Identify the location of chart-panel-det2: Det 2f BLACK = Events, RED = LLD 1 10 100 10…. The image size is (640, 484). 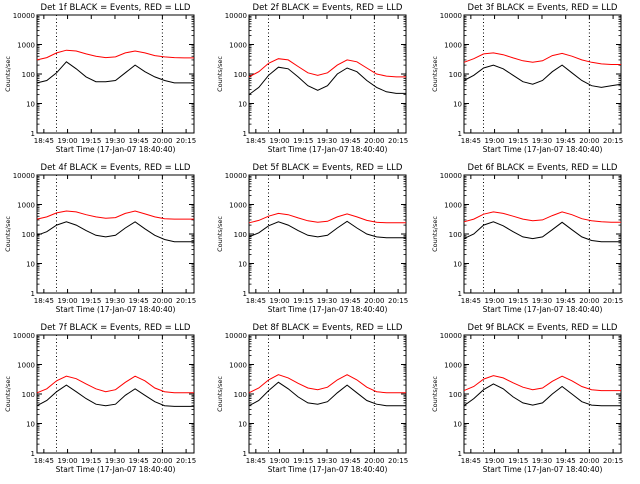
(312, 78).